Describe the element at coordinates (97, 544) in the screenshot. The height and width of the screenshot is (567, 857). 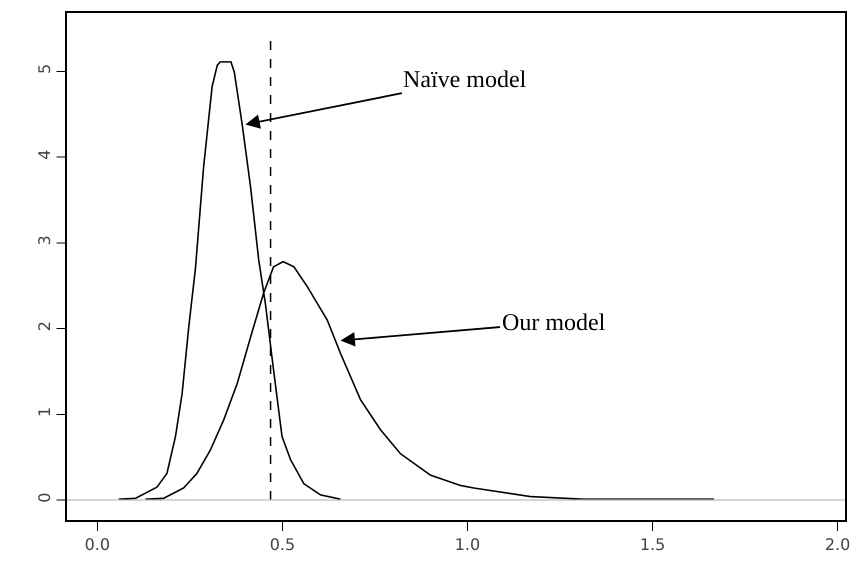
I see `x-tick-label: 0.0` at that location.